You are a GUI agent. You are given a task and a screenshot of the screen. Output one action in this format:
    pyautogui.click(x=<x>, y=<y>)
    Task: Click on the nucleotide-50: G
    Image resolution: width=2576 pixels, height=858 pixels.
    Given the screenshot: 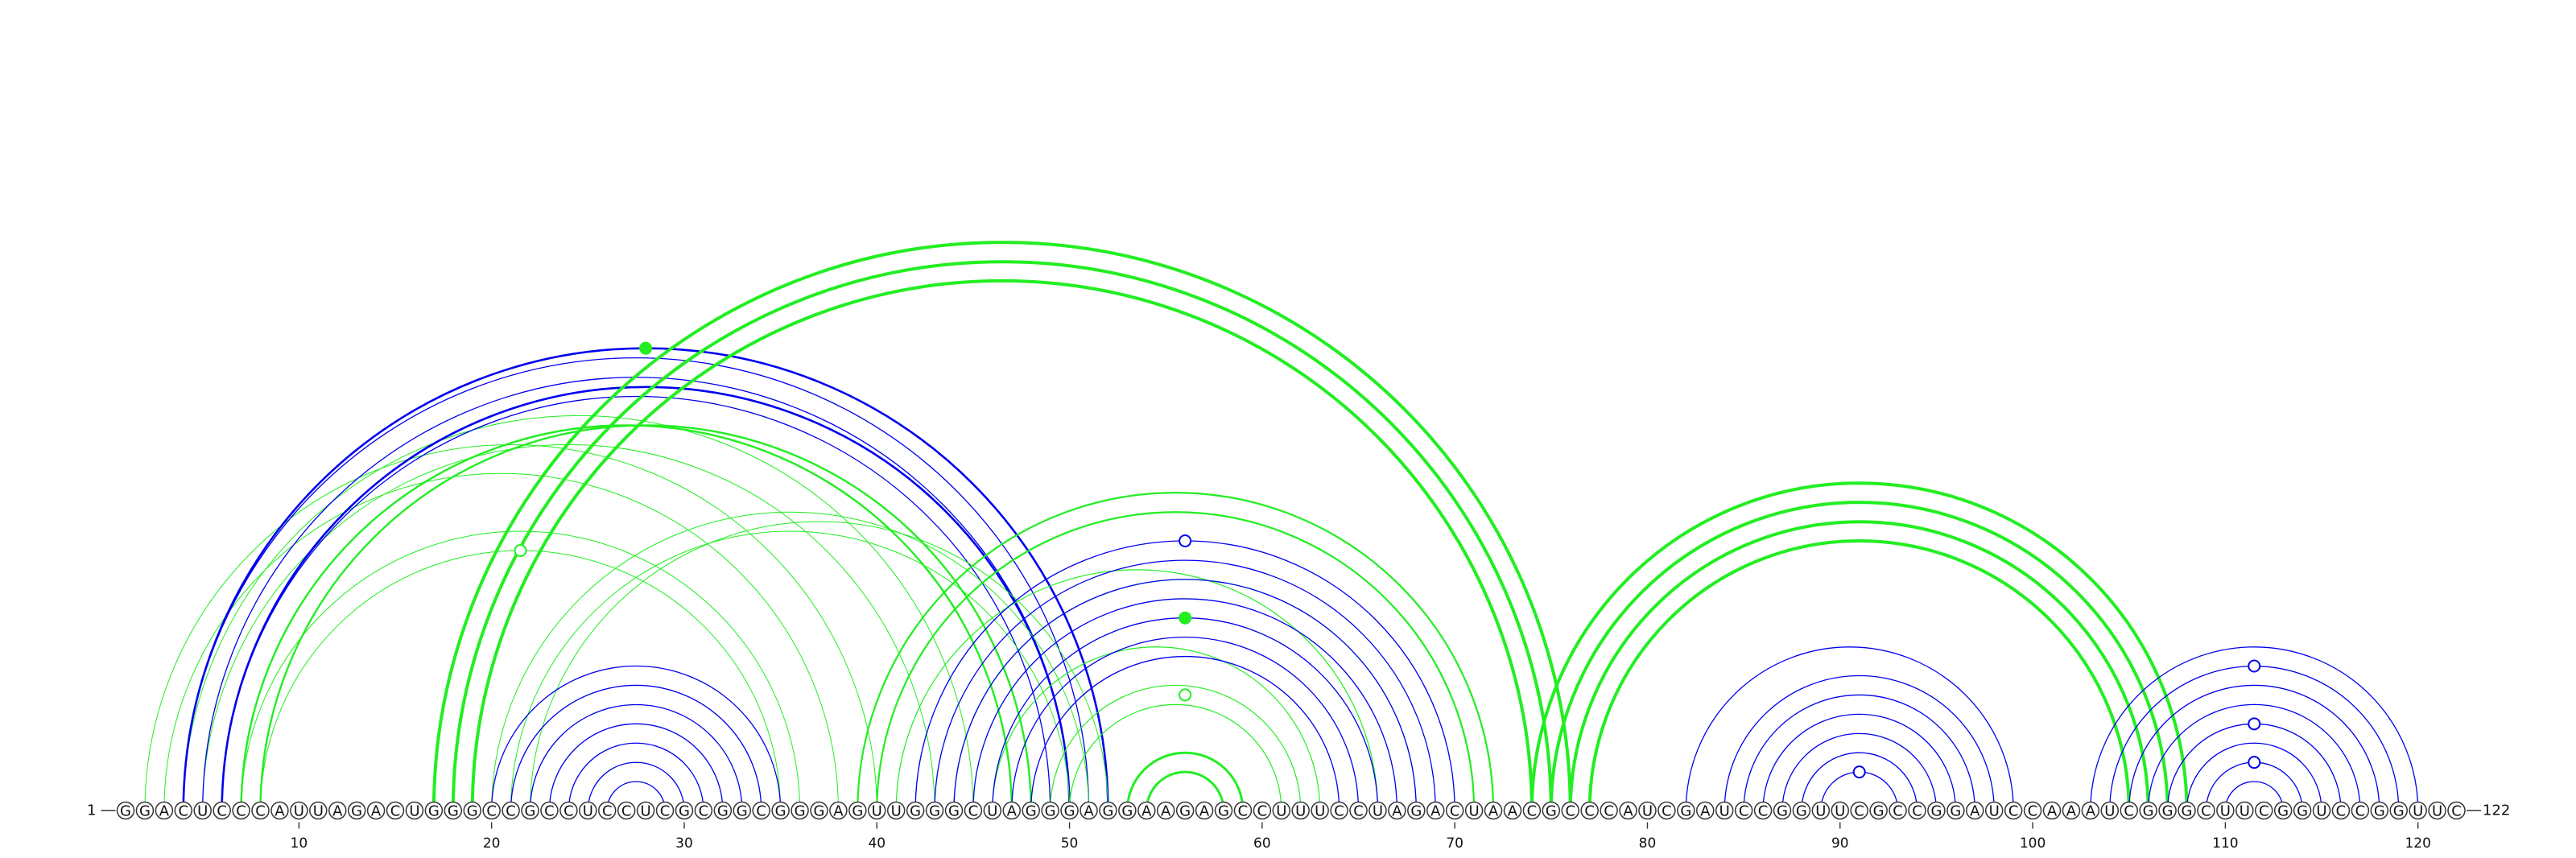 What is the action you would take?
    pyautogui.click(x=1069, y=811)
    